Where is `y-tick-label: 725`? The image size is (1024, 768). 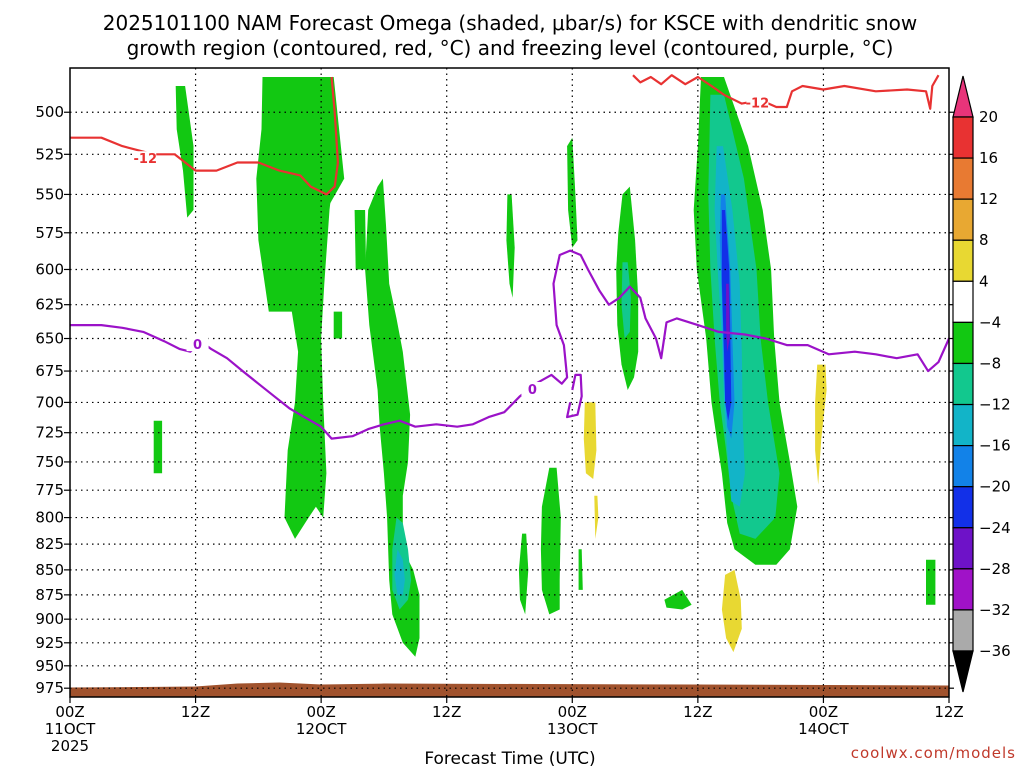 y-tick-label: 725 is located at coordinates (49, 433).